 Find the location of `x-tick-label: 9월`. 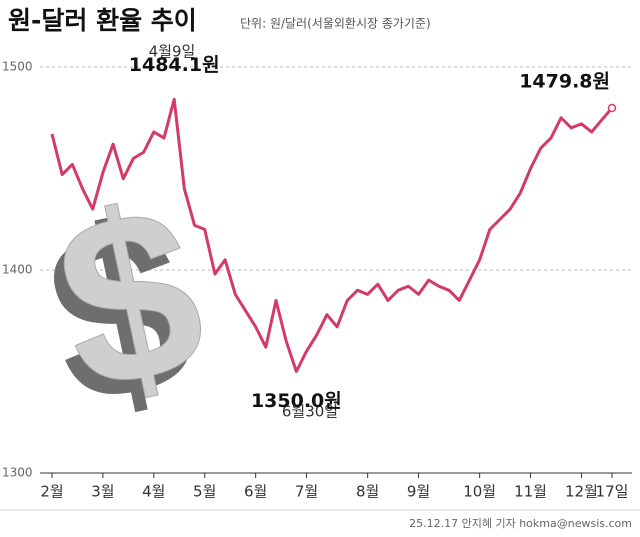

x-tick-label: 9월 is located at coordinates (418, 492).